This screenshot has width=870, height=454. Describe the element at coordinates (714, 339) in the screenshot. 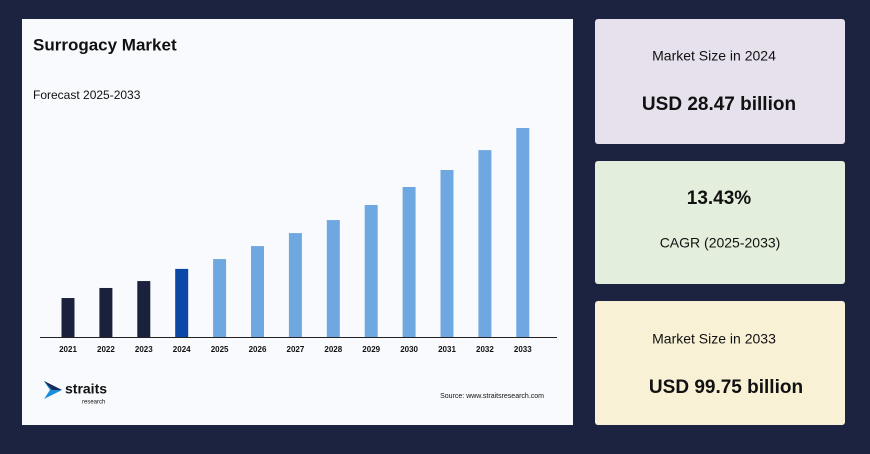

I see `card-label: Market Size in 2033` at that location.